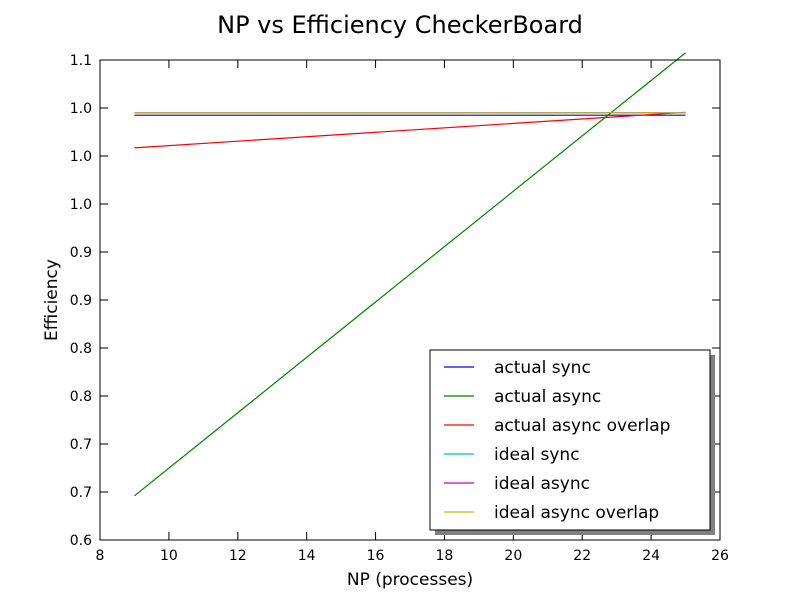 The image size is (800, 600). I want to click on x-tick-label: 14, so click(307, 556).